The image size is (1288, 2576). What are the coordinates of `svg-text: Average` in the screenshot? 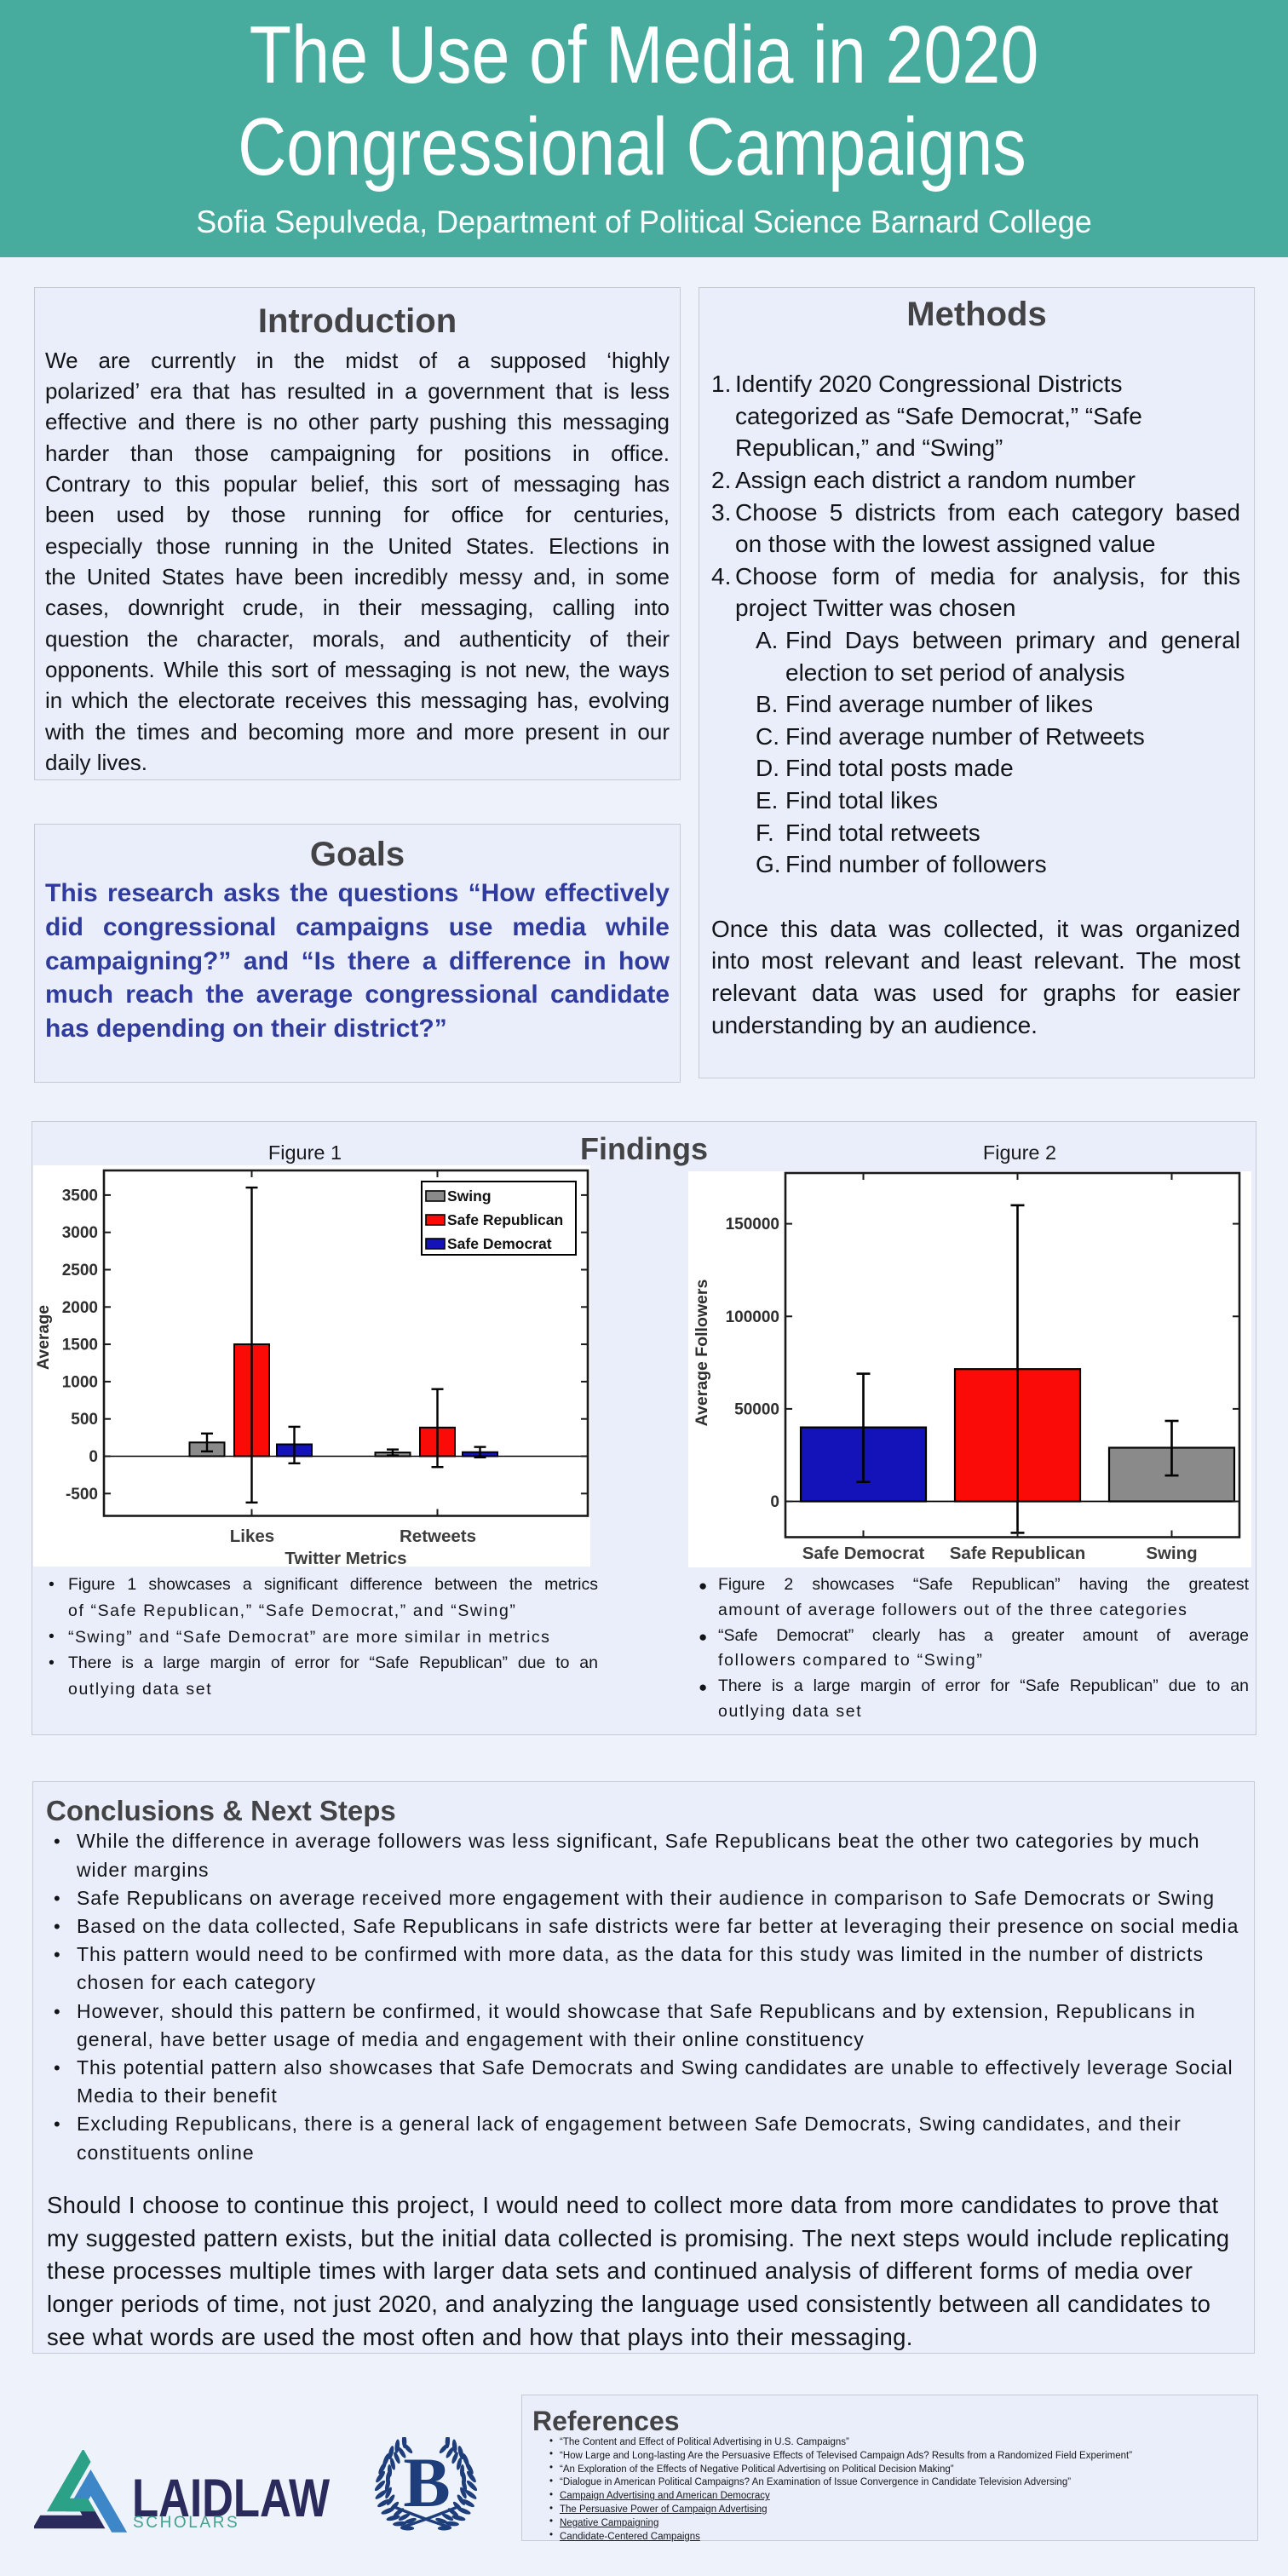 It's located at (43, 1337).